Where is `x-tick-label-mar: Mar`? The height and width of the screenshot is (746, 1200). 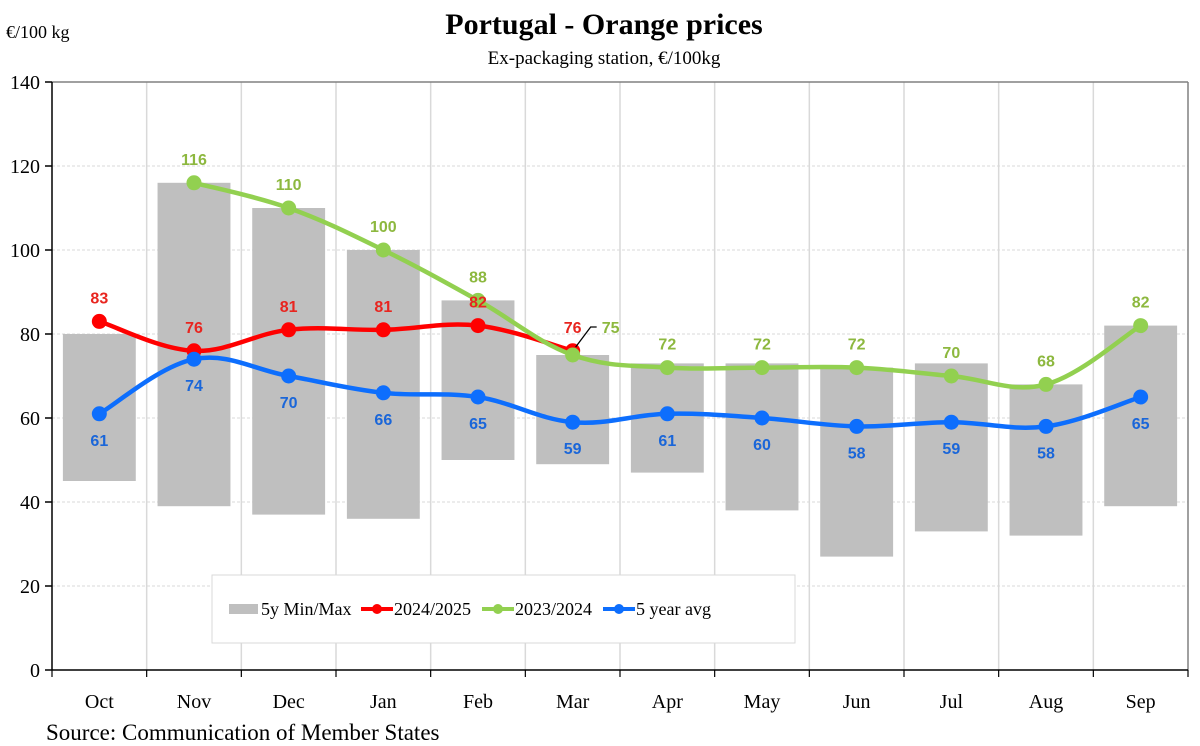 x-tick-label-mar: Mar is located at coordinates (573, 702).